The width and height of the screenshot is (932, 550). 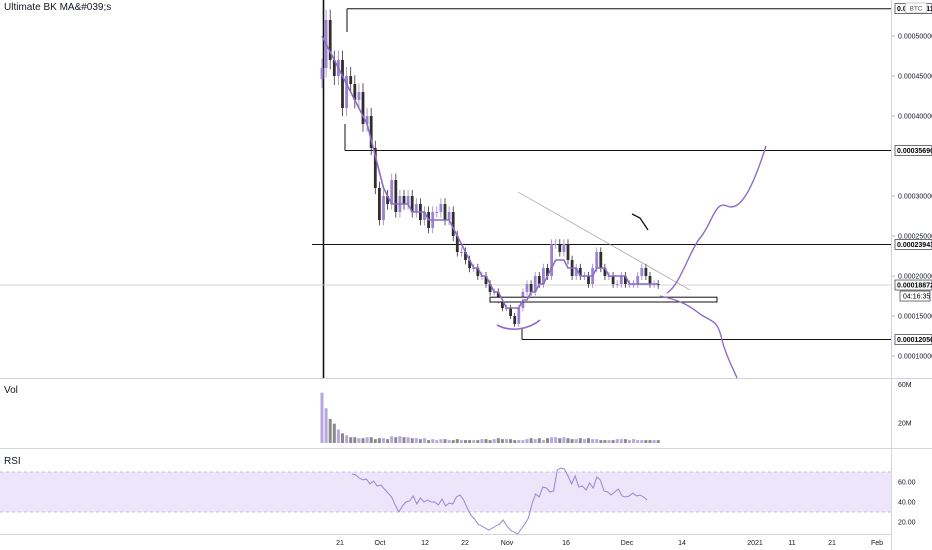 What do you see at coordinates (907, 483) in the screenshot?
I see `rsi-axis-label: 60.00` at bounding box center [907, 483].